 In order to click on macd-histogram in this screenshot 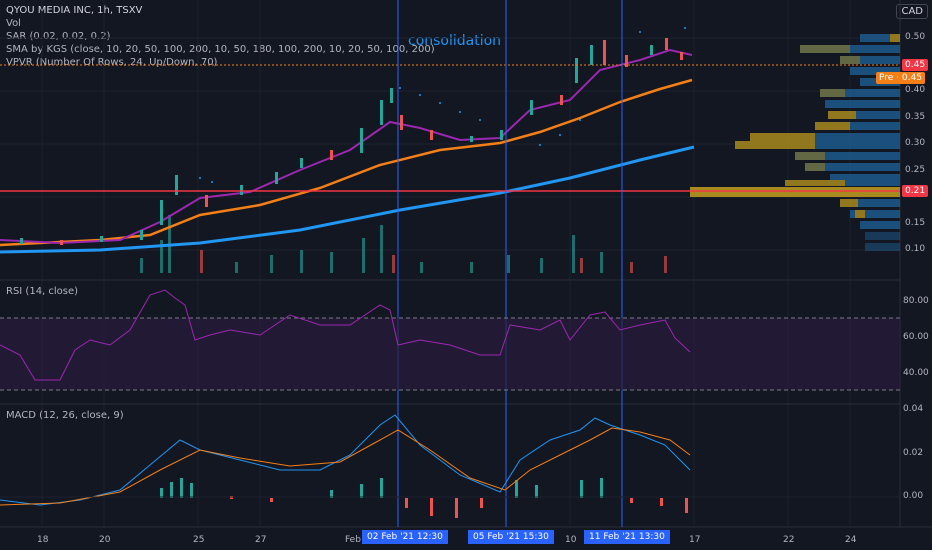, I will do `click(424, 498)`.